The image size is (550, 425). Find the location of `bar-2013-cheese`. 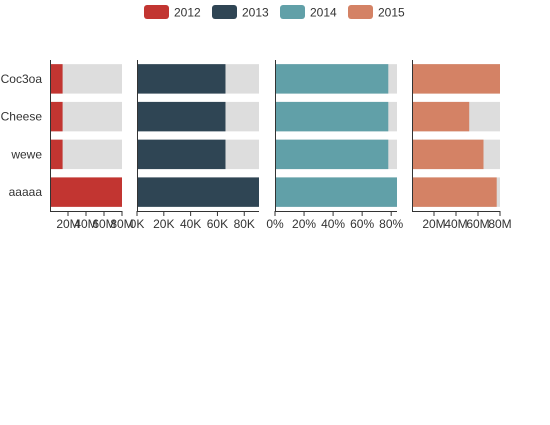

bar-2013-cheese is located at coordinates (181, 116).